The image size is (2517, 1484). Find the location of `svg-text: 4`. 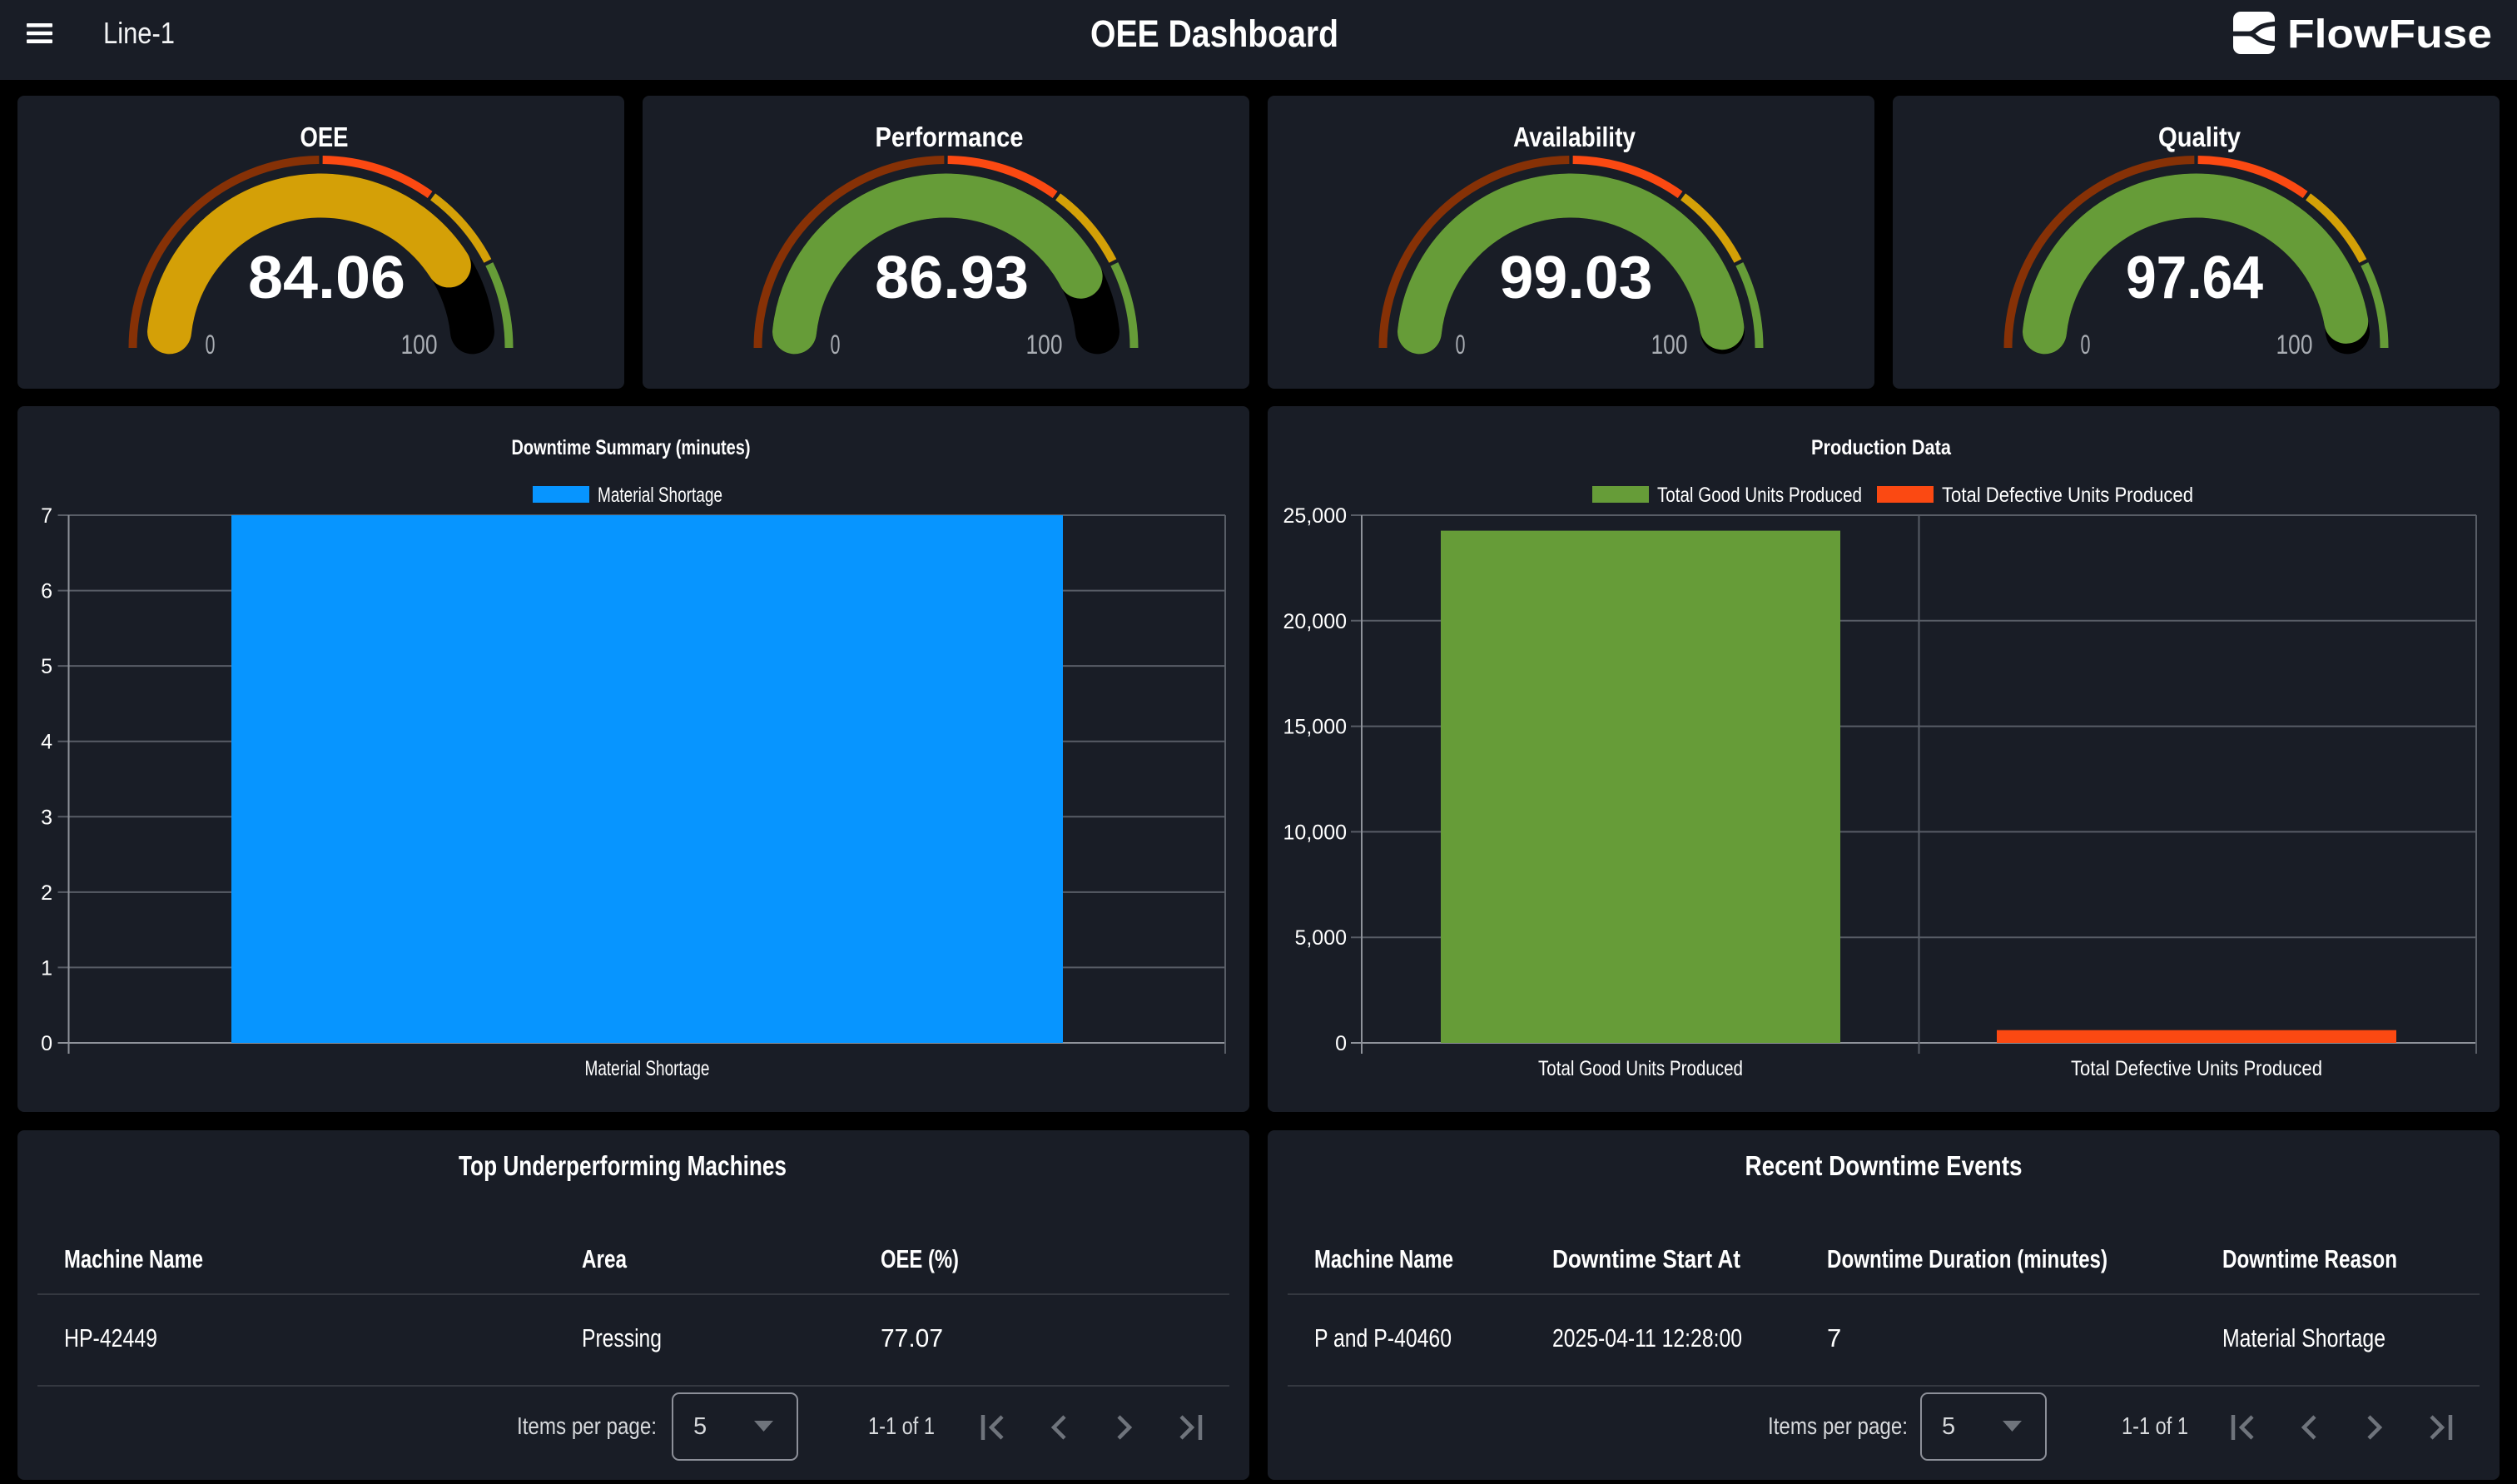

svg-text: 4 is located at coordinates (46, 742).